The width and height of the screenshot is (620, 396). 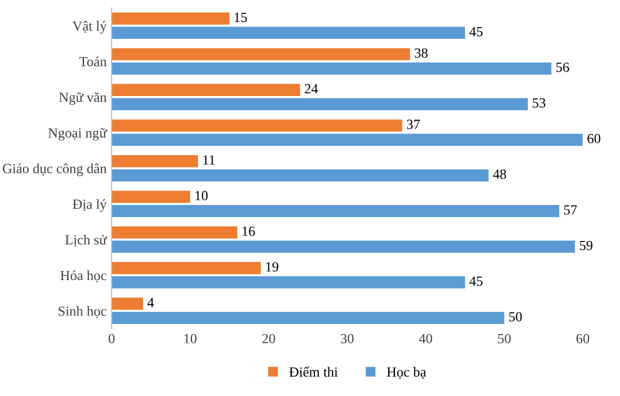 I want to click on x-tick-label: 30, so click(x=347, y=339).